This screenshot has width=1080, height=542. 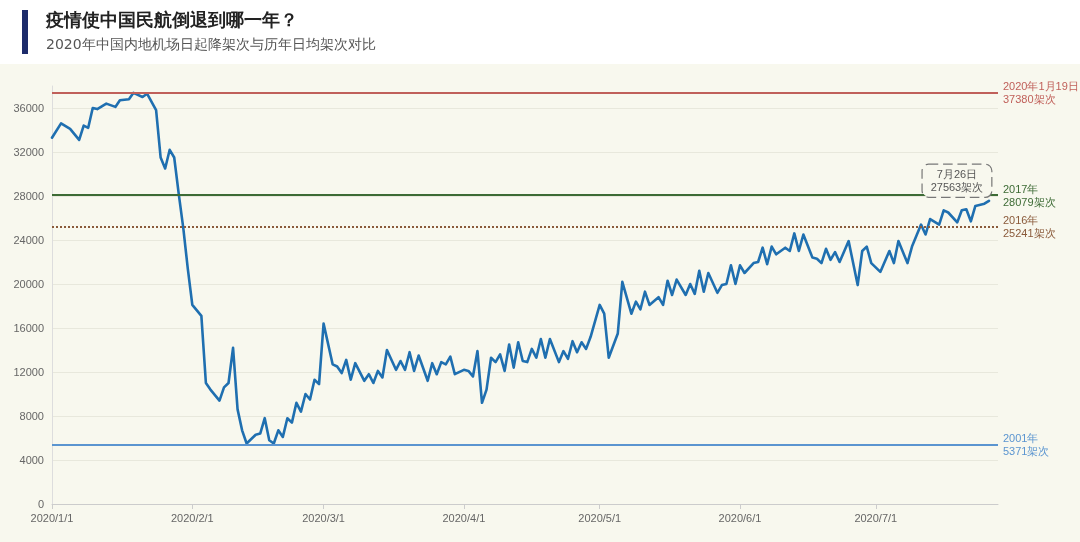 What do you see at coordinates (876, 517) in the screenshot?
I see `x-tick-label: 2020/7/1` at bounding box center [876, 517].